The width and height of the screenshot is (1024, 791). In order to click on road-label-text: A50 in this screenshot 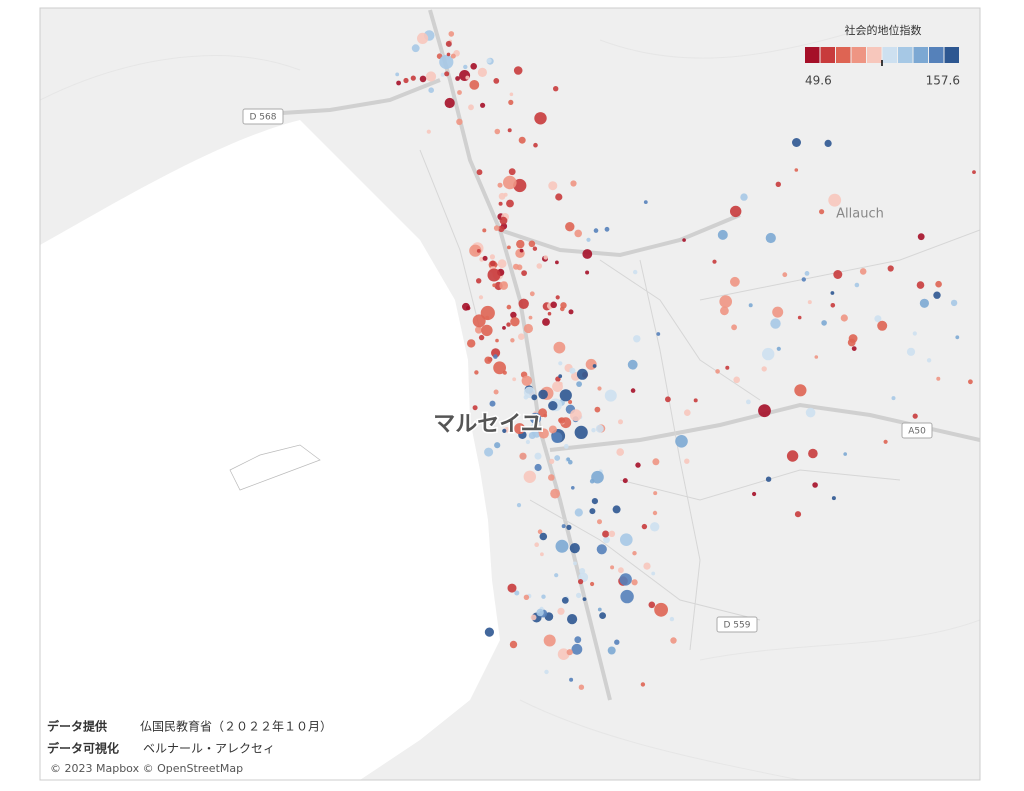, I will do `click(917, 432)`.